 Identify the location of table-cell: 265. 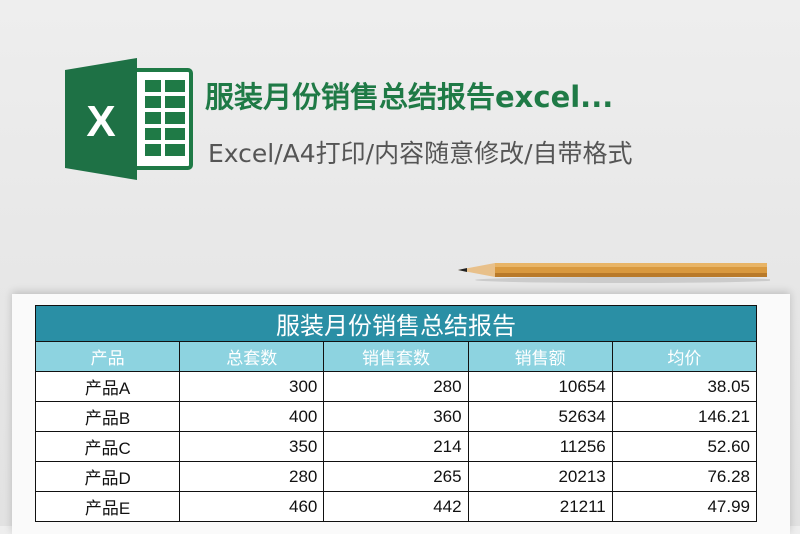
(396, 476).